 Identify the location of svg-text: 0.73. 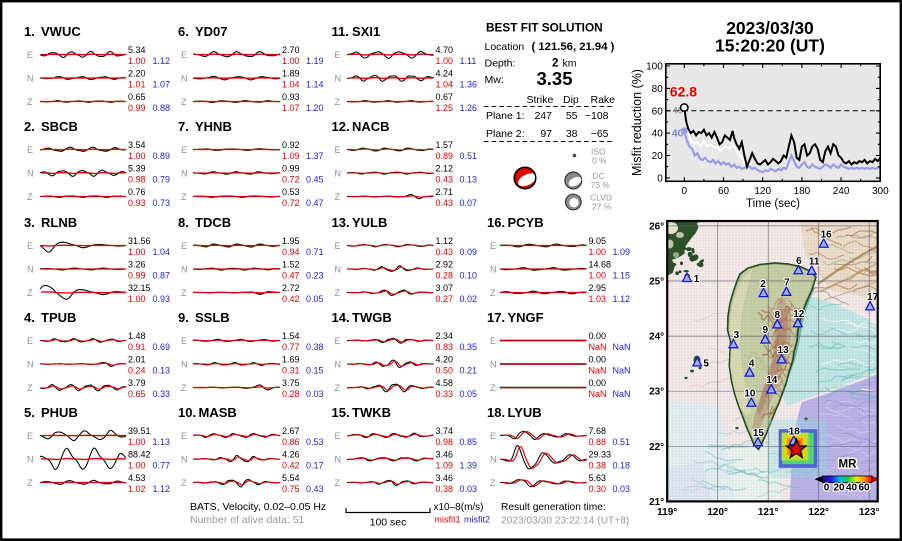
(162, 203).